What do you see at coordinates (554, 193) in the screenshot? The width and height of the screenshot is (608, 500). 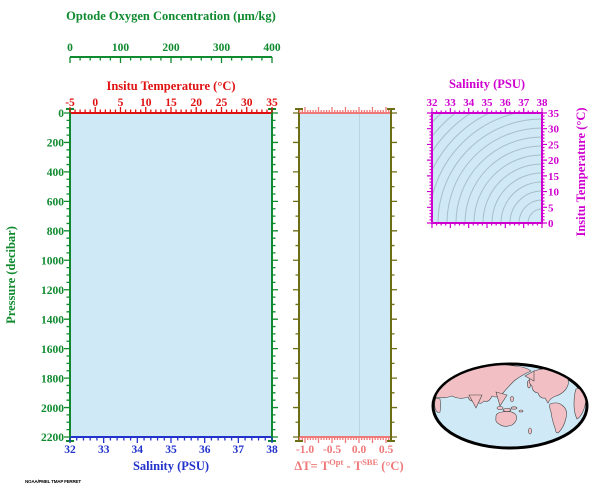 I see `ts-temp-tick-label: 10` at bounding box center [554, 193].